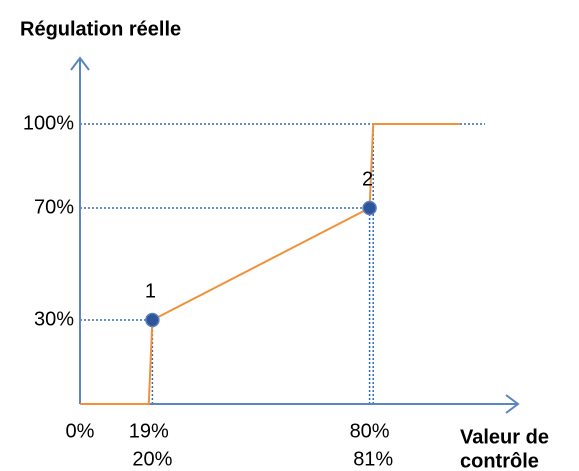 This screenshot has height=471, width=579. What do you see at coordinates (80, 63) in the screenshot?
I see `y-axis-arrow` at bounding box center [80, 63].